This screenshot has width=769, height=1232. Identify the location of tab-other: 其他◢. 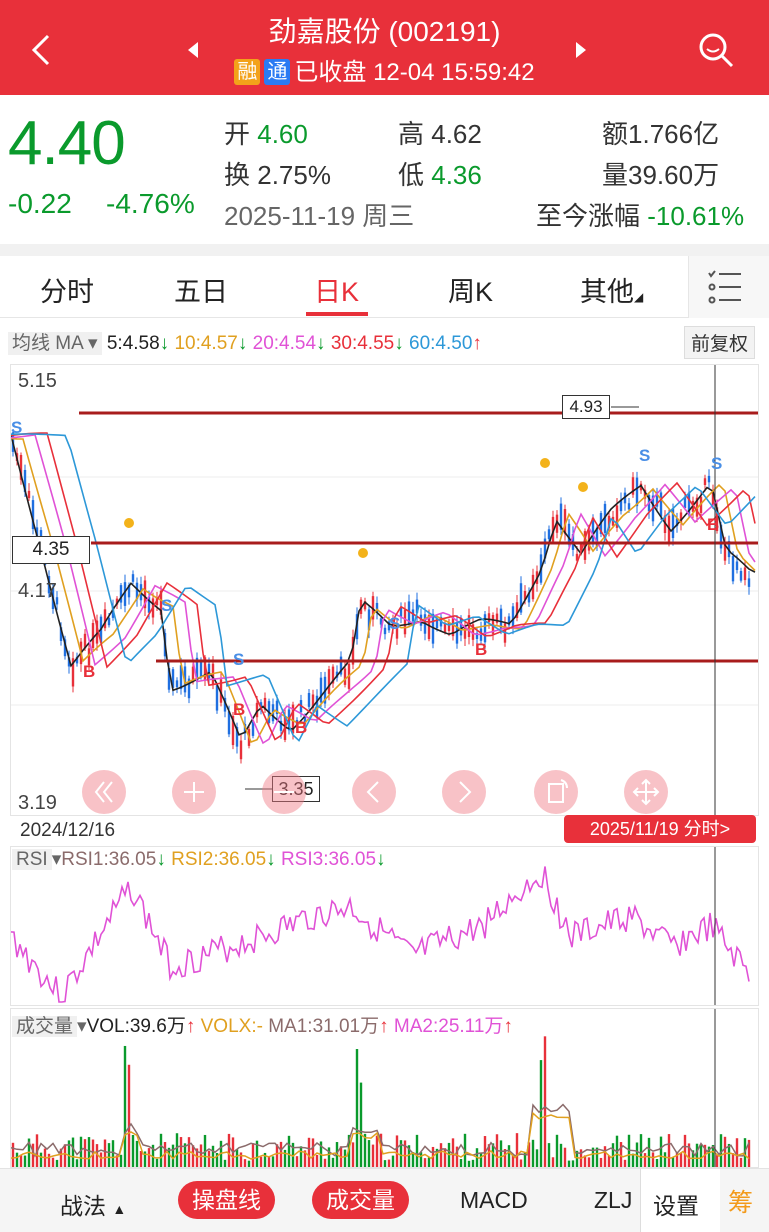
(612, 292).